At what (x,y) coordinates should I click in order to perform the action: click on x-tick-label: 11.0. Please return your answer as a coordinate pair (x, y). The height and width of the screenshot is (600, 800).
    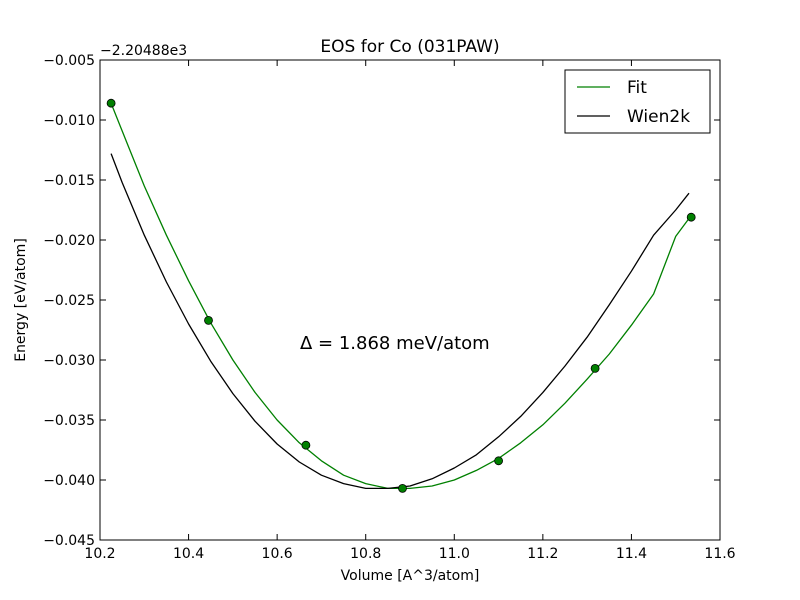
    Looking at the image, I should click on (454, 554).